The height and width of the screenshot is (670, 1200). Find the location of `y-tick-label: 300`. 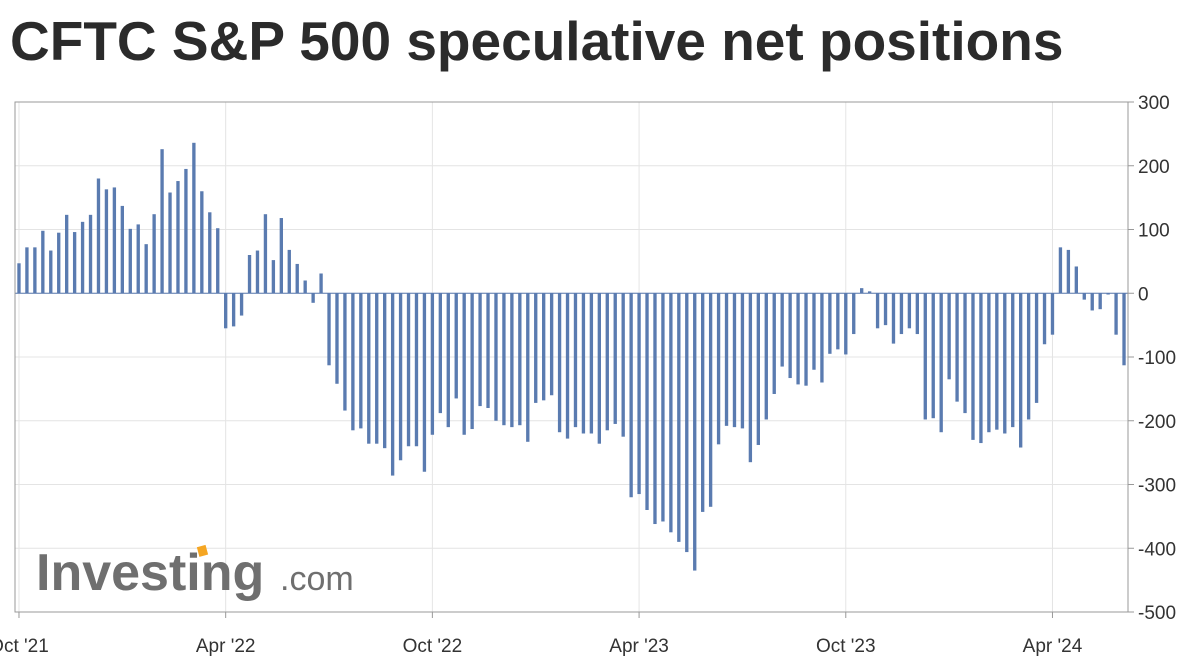

y-tick-label: 300 is located at coordinates (1154, 103).